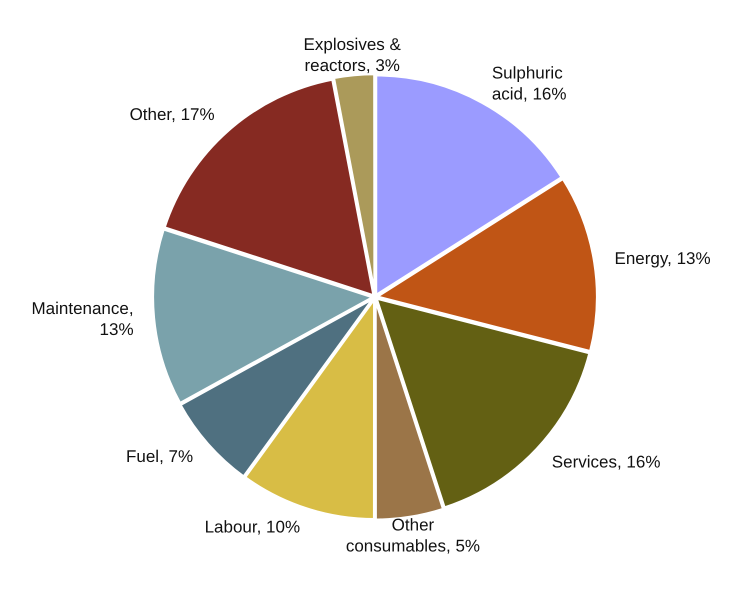 The width and height of the screenshot is (735, 590). I want to click on slice-label: Other consumables, 5%, so click(413, 536).